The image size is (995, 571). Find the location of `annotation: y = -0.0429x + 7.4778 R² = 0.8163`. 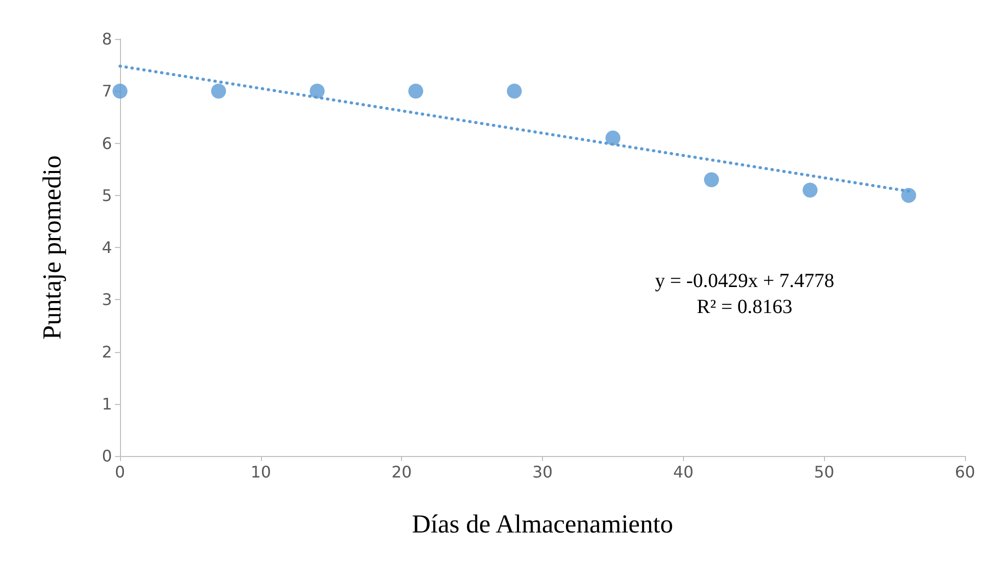

annotation: y = -0.0429x + 7.4778 R² = 0.8163 is located at coordinates (744, 294).